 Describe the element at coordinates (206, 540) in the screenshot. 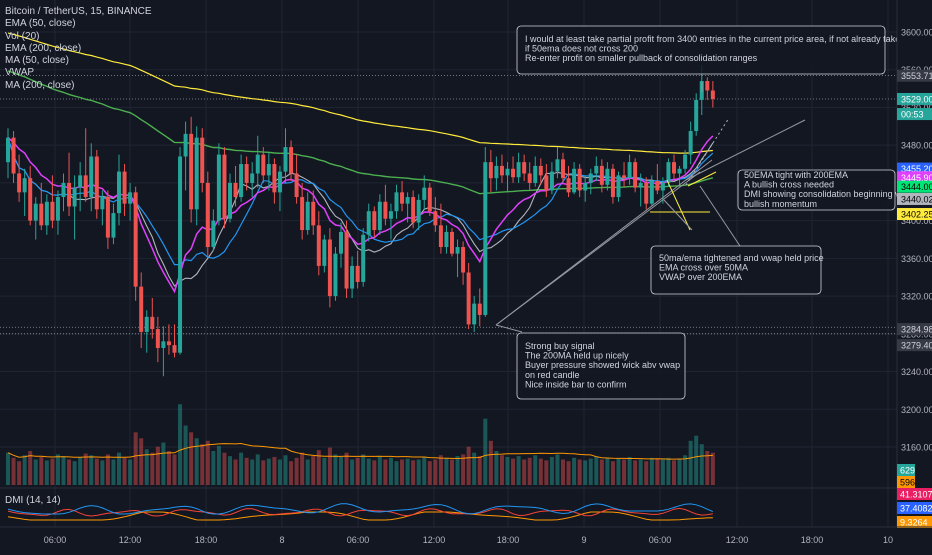

I see `time-tick-label: 18:00` at that location.